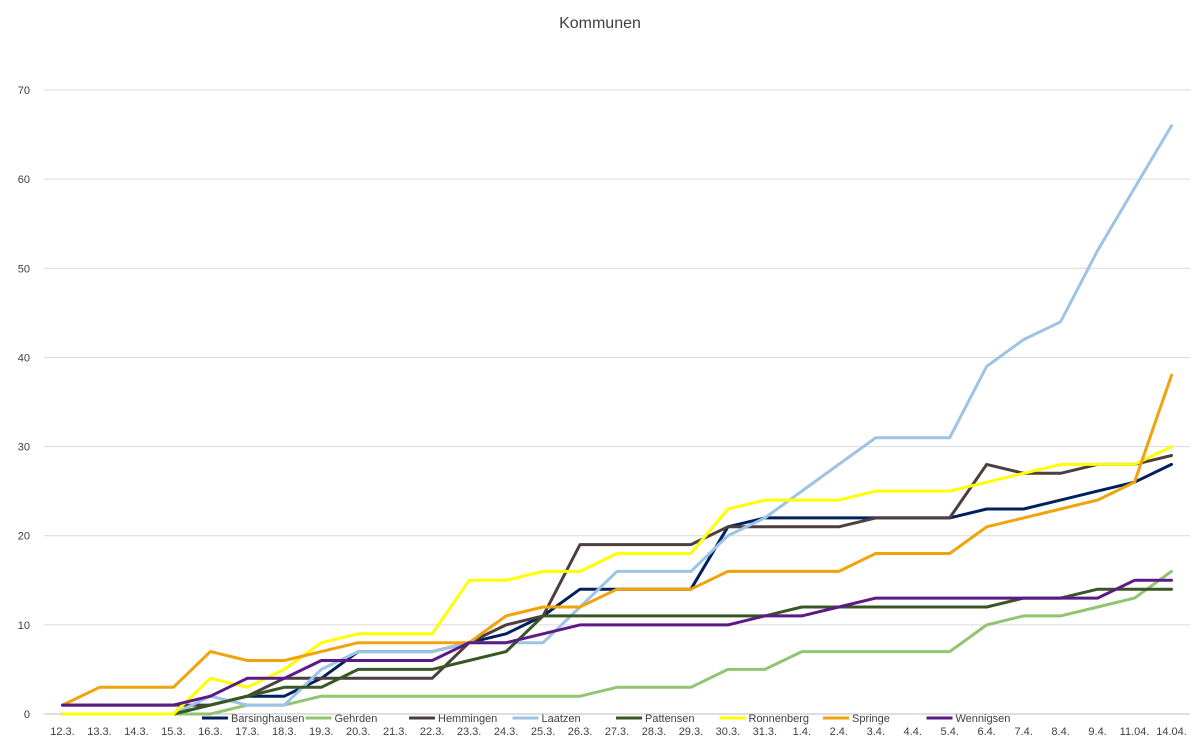 The width and height of the screenshot is (1200, 740). I want to click on legend-label-pattensen: Pattensen, so click(670, 719).